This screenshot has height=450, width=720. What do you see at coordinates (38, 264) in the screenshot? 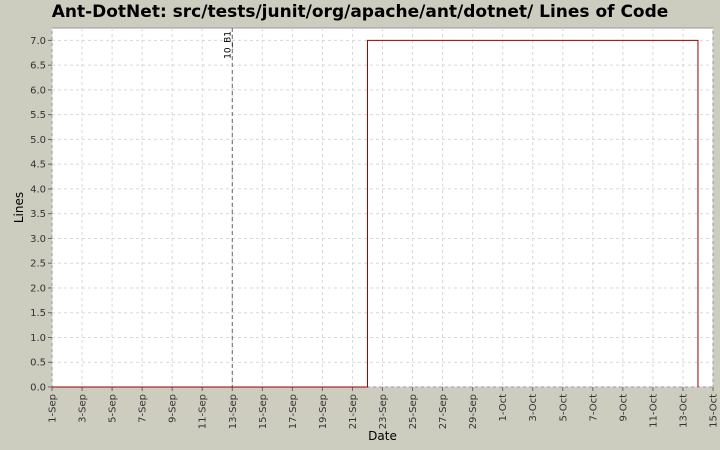
I see `y-tick-label: 2.5` at bounding box center [38, 264].